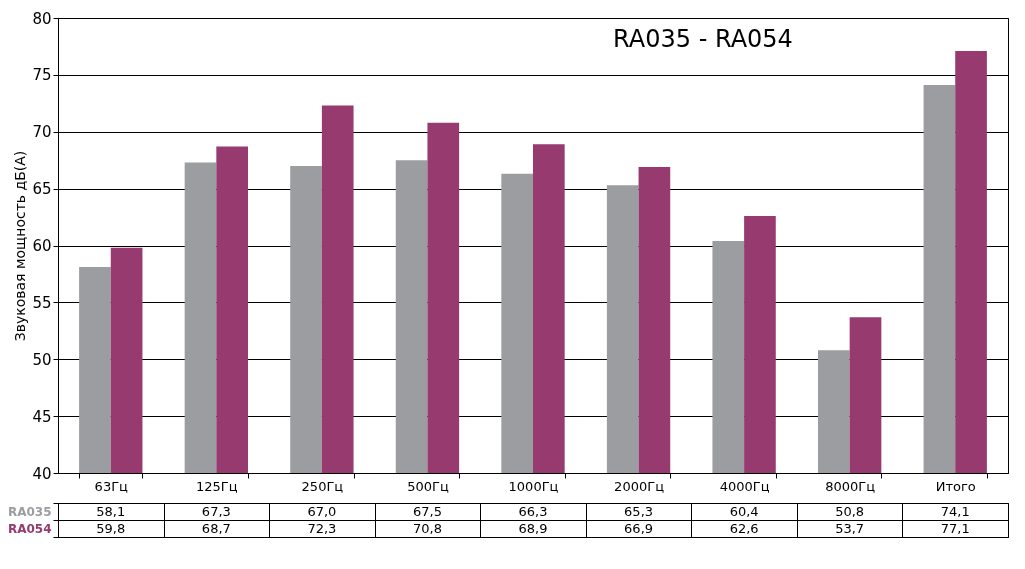  Describe the element at coordinates (955, 528) in the screenshot. I see `data-label: 77,1` at that location.